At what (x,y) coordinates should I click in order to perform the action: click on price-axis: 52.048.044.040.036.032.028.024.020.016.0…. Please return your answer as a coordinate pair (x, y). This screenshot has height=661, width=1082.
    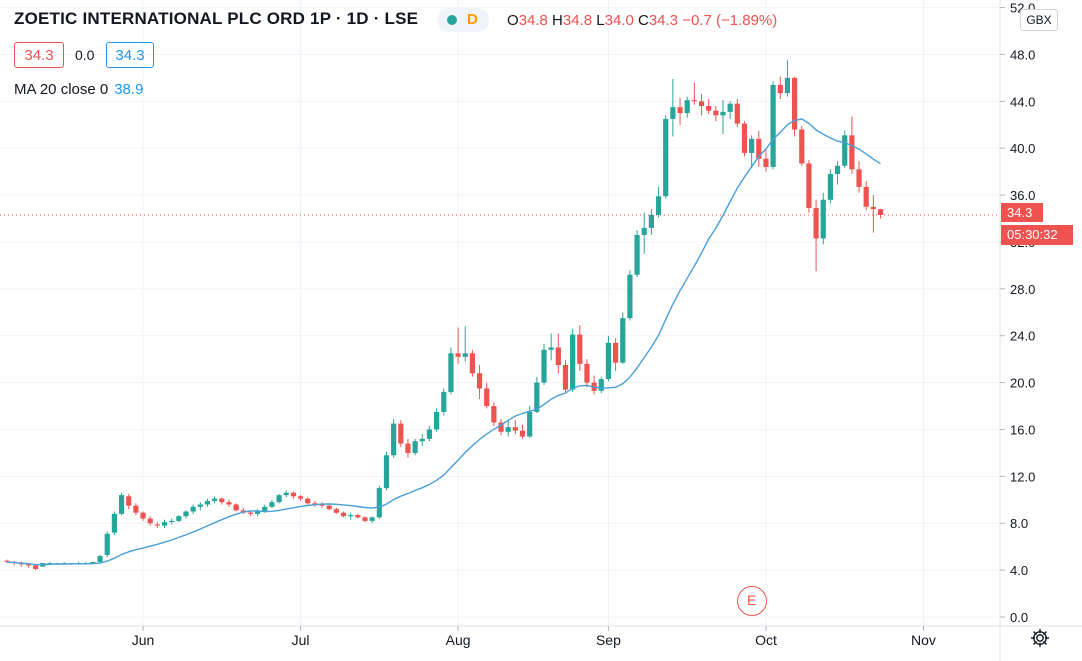
    Looking at the image, I should click on (1017, 313).